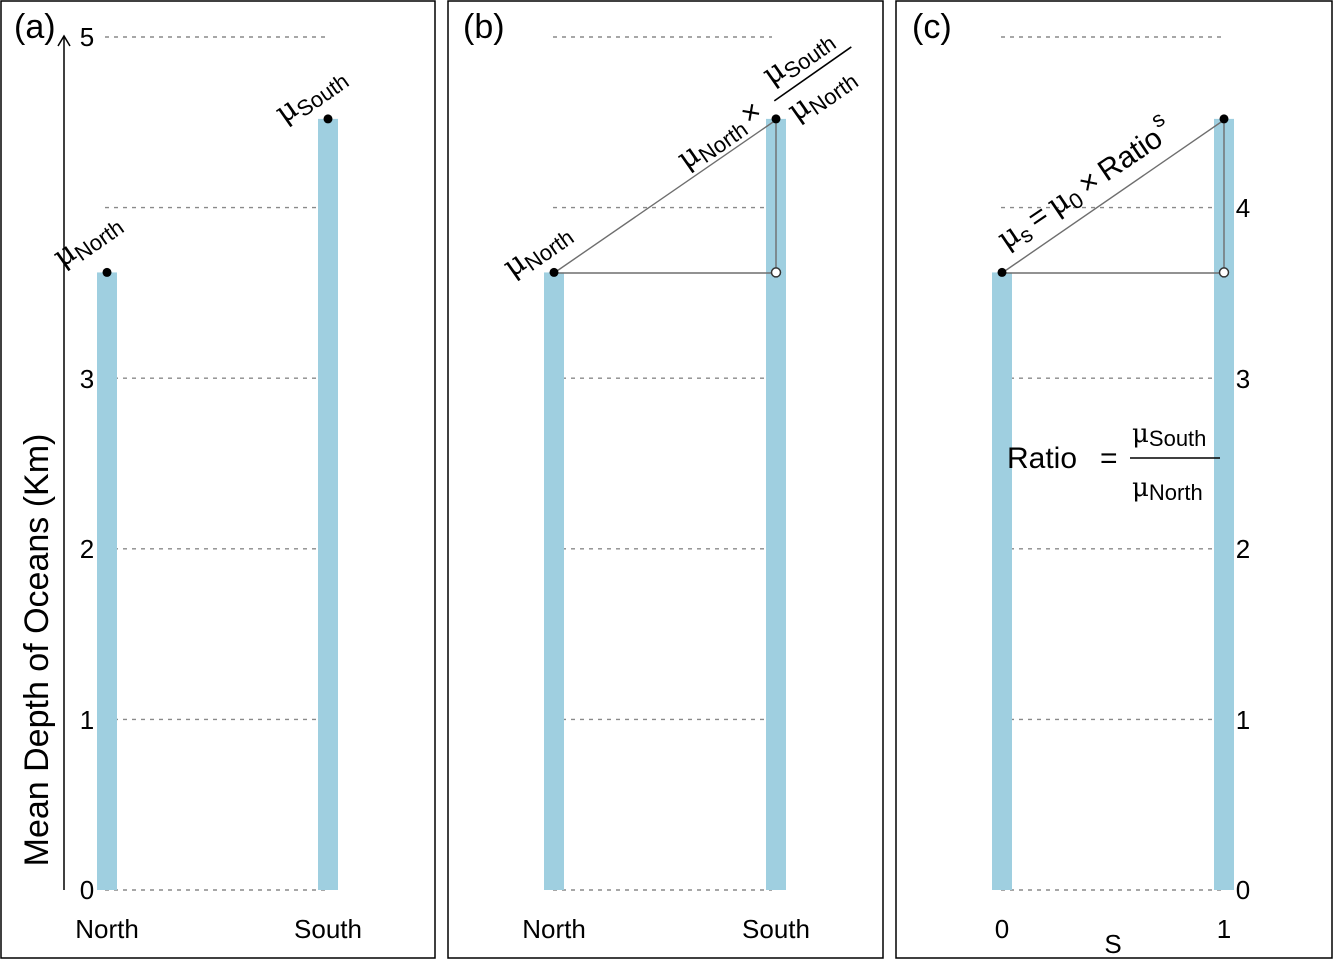  I want to click on panel-a-label: (a), so click(35, 27).